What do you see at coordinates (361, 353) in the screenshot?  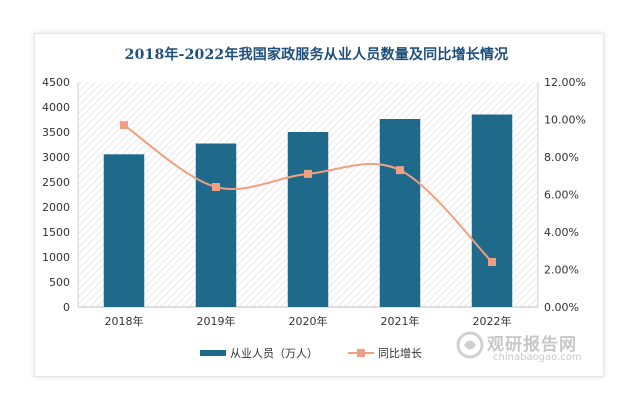 I see `legend-swatch-line` at bounding box center [361, 353].